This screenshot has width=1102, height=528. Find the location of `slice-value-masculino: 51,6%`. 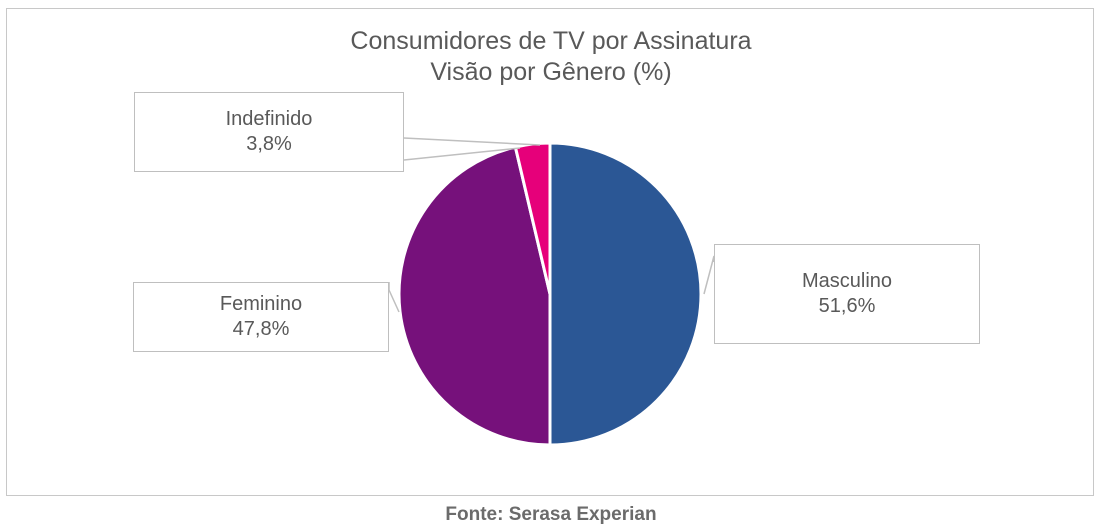

slice-value-masculino: 51,6% is located at coordinates (847, 306).